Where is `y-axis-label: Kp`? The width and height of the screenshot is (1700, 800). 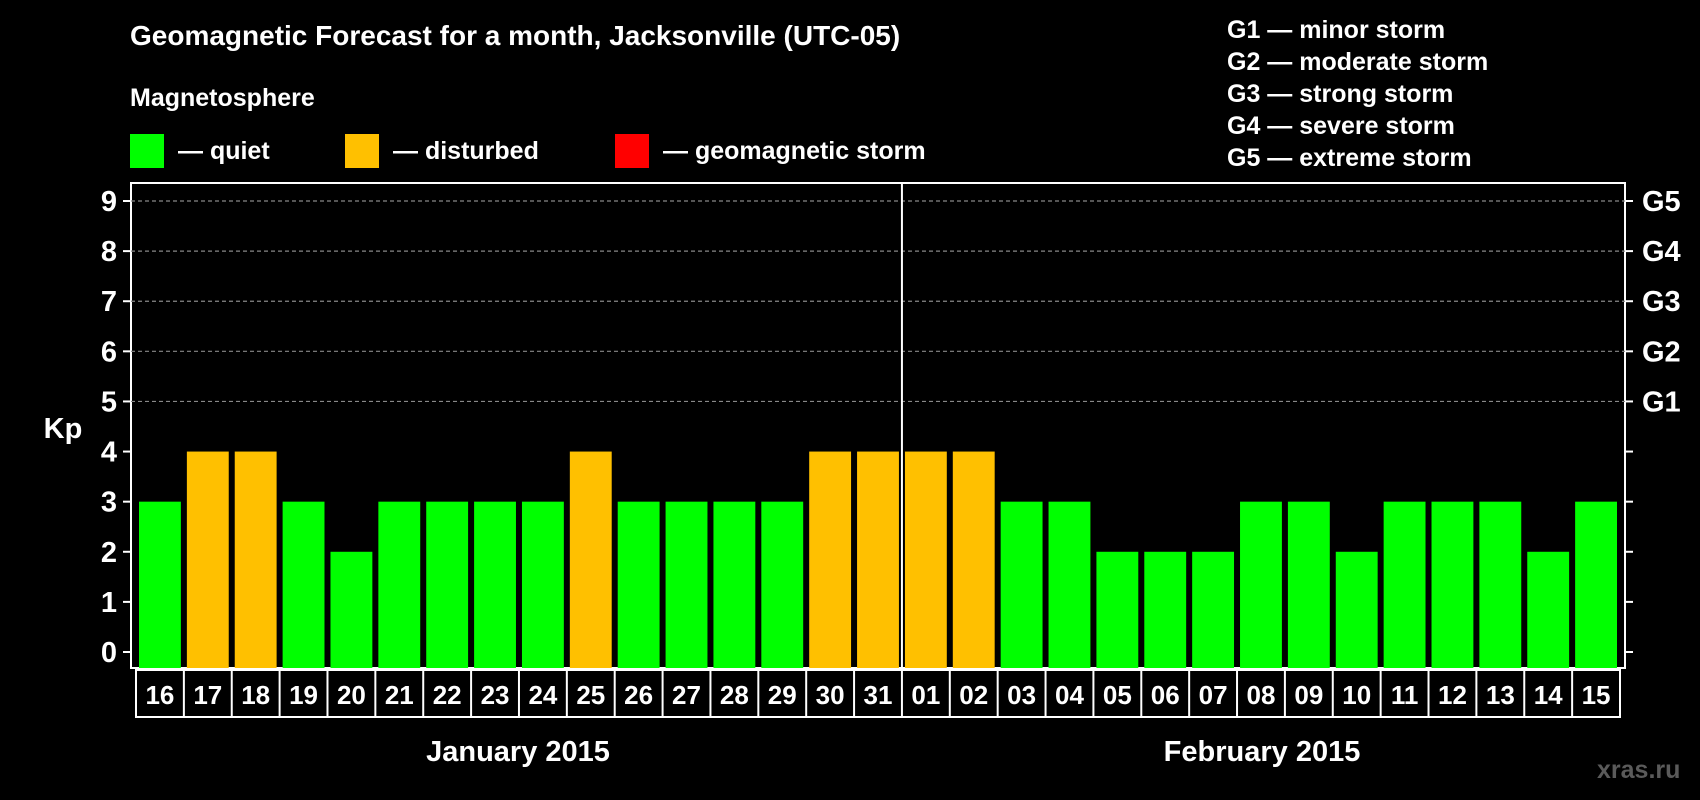
y-axis-label: Kp is located at coordinates (63, 429).